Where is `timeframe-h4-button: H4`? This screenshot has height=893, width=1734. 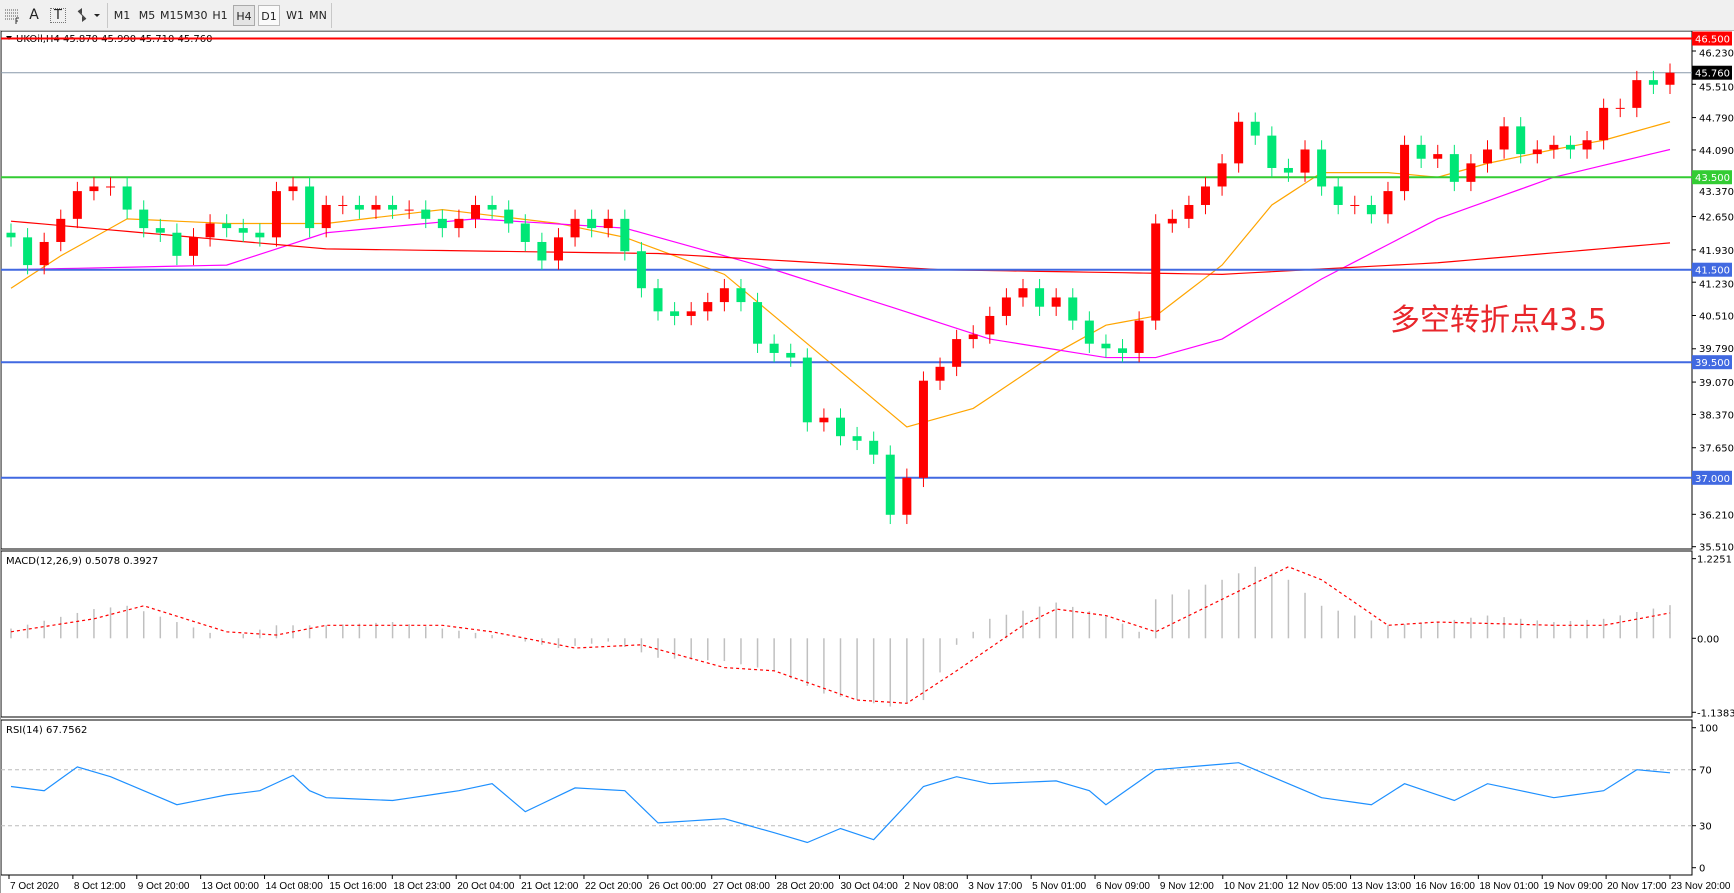 timeframe-h4-button: H4 is located at coordinates (244, 15).